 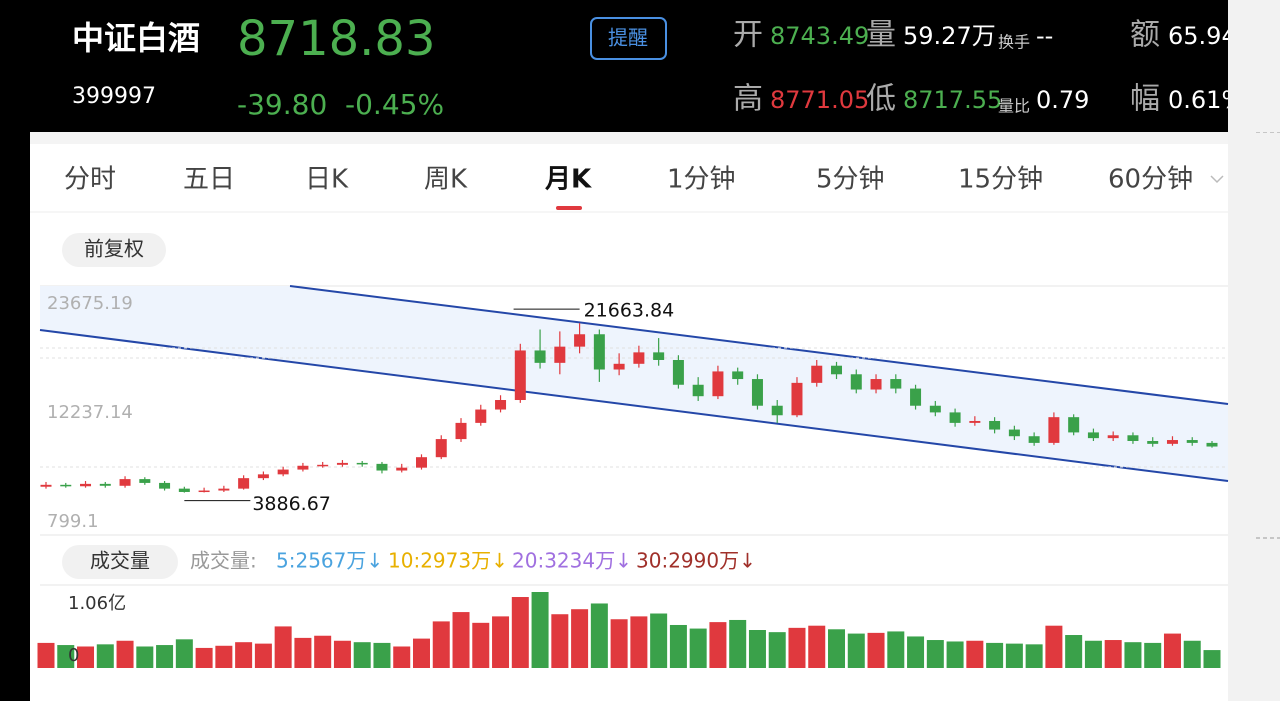 I want to click on volume-pill, so click(x=120, y=562).